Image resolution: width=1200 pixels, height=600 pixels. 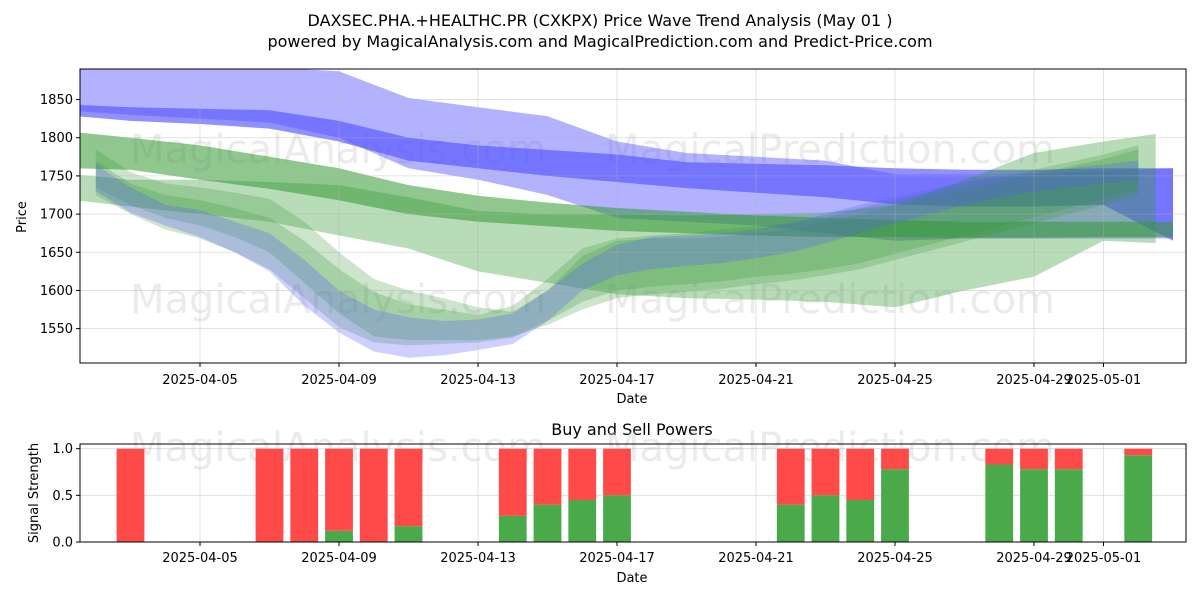 I want to click on power-bars, so click(x=634, y=495).